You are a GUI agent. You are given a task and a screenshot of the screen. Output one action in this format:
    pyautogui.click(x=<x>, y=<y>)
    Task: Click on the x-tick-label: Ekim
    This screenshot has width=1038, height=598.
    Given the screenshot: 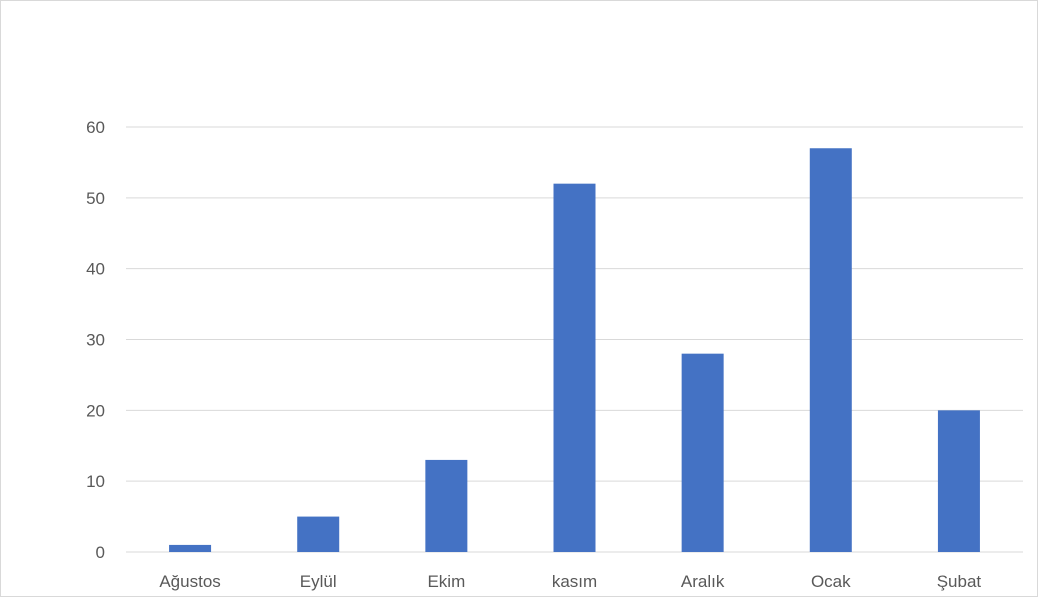 What is the action you would take?
    pyautogui.click(x=446, y=581)
    